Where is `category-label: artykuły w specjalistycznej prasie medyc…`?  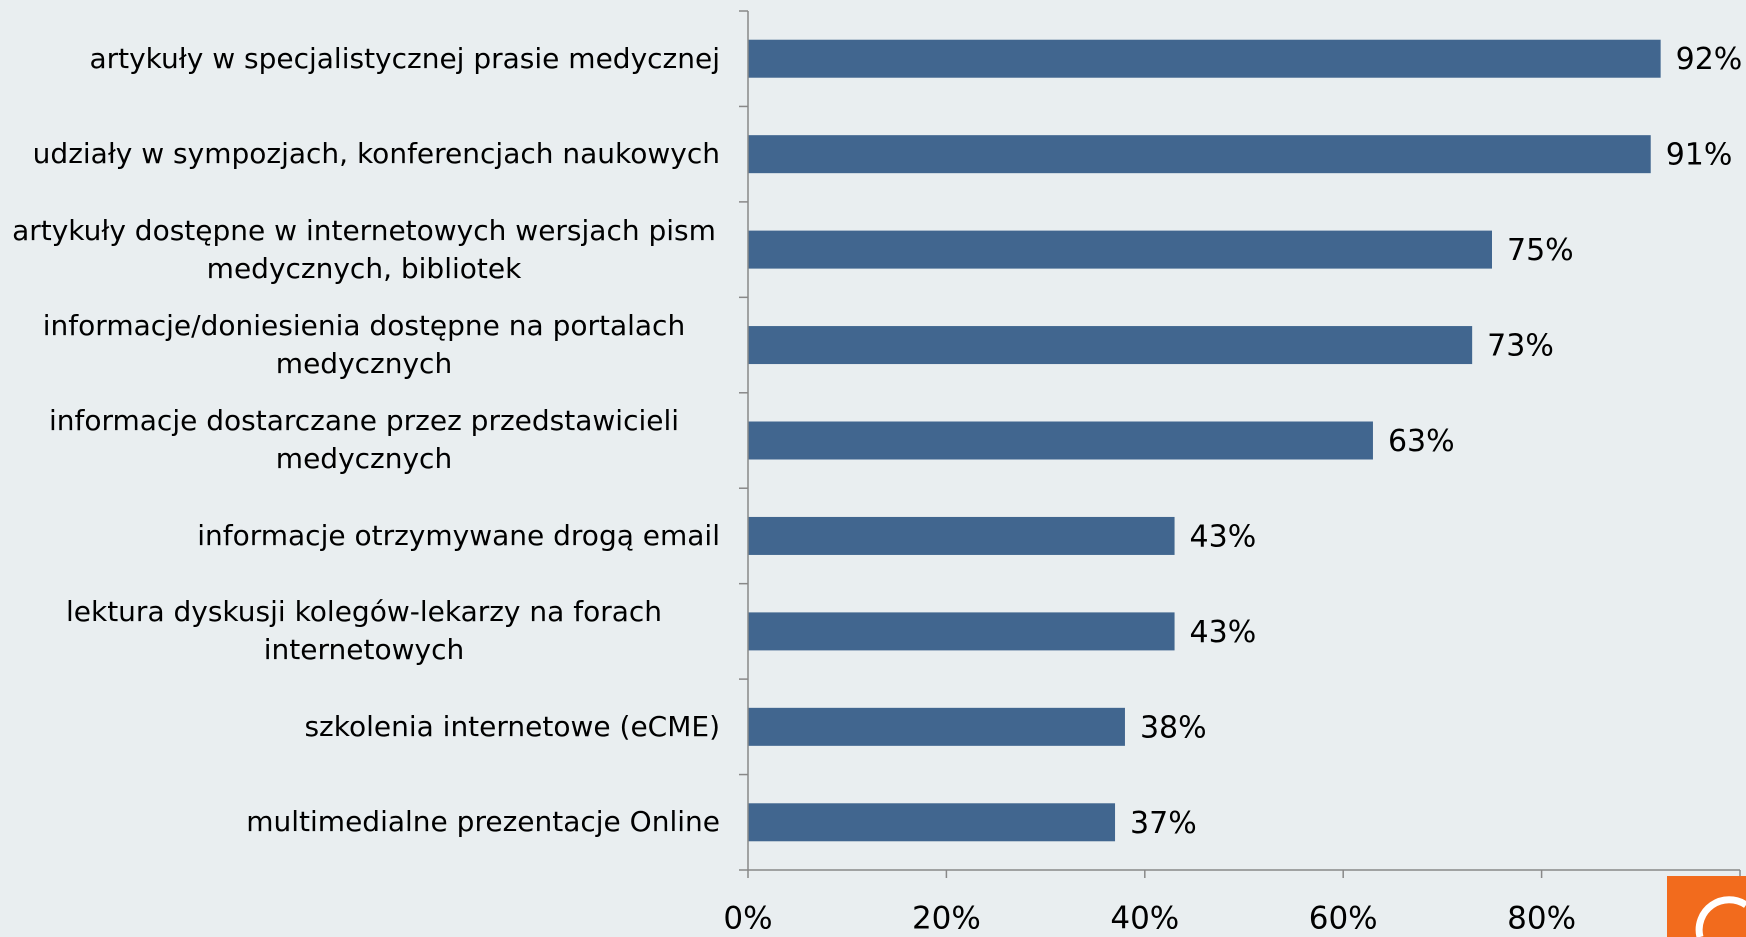 category-label: artykuły w specjalistycznej prasie medyc… is located at coordinates (404, 58).